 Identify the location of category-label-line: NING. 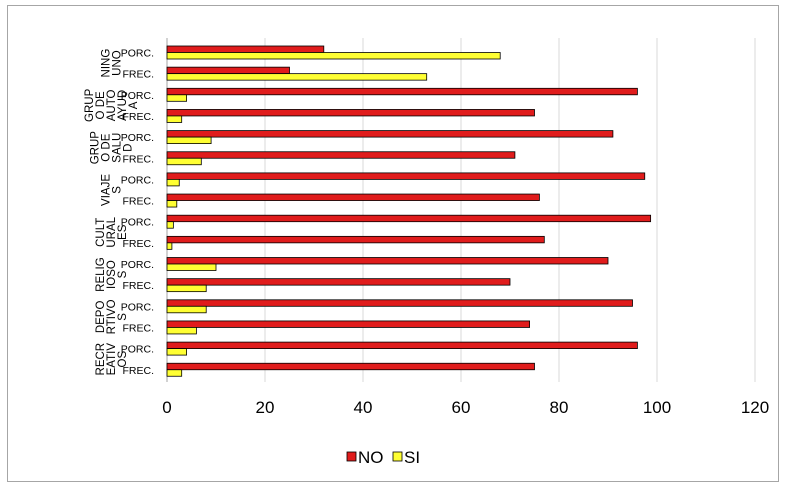
(107, 63).